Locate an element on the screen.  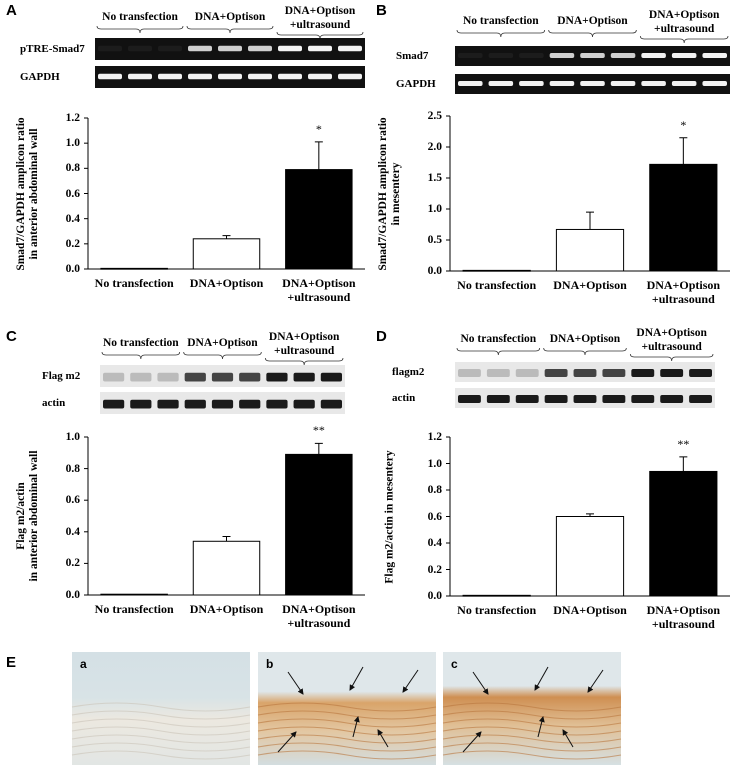
micrograph-label: c is located at coordinates (454, 664).